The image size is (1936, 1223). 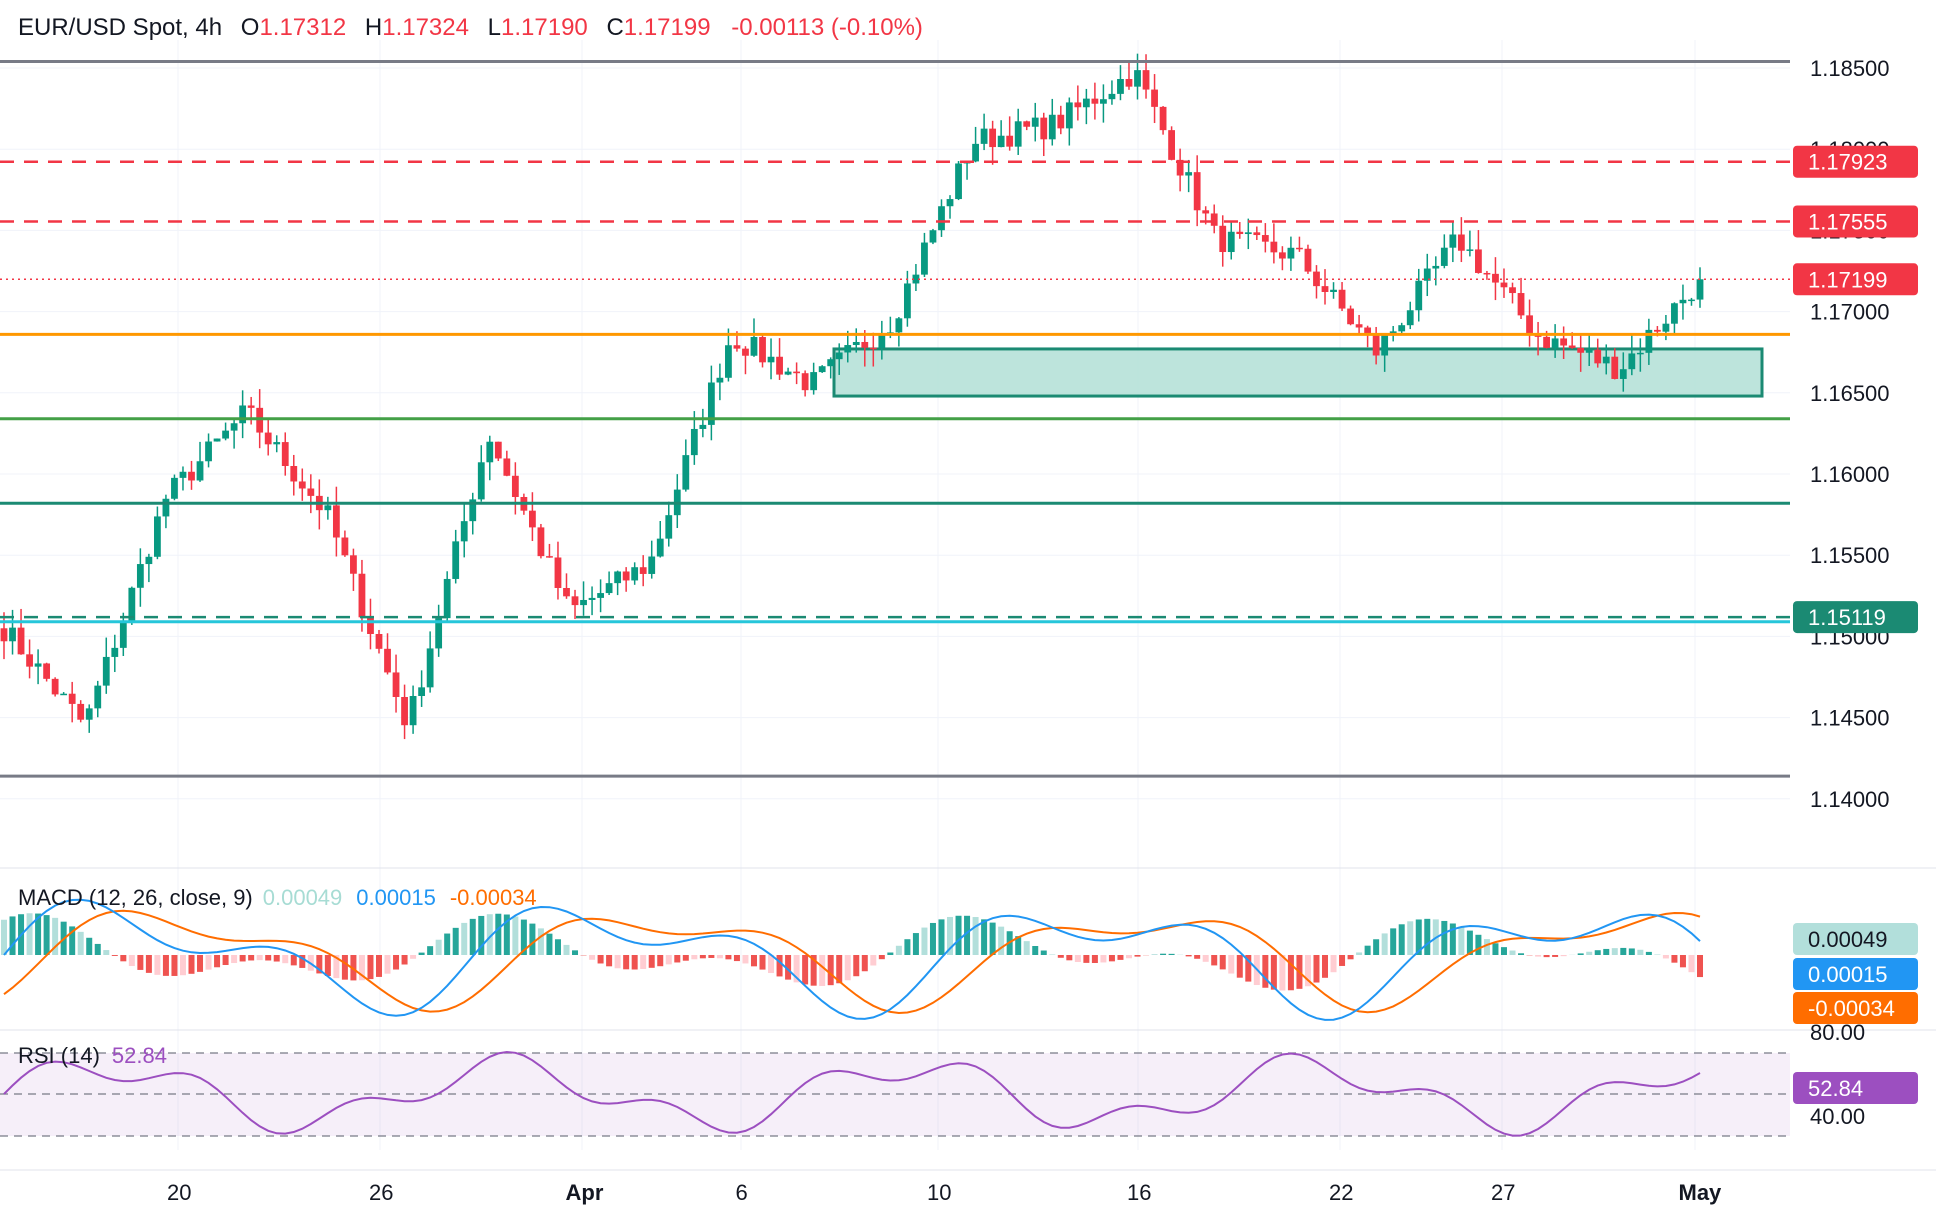 I want to click on x-tick-label: Apr, so click(x=585, y=1192).